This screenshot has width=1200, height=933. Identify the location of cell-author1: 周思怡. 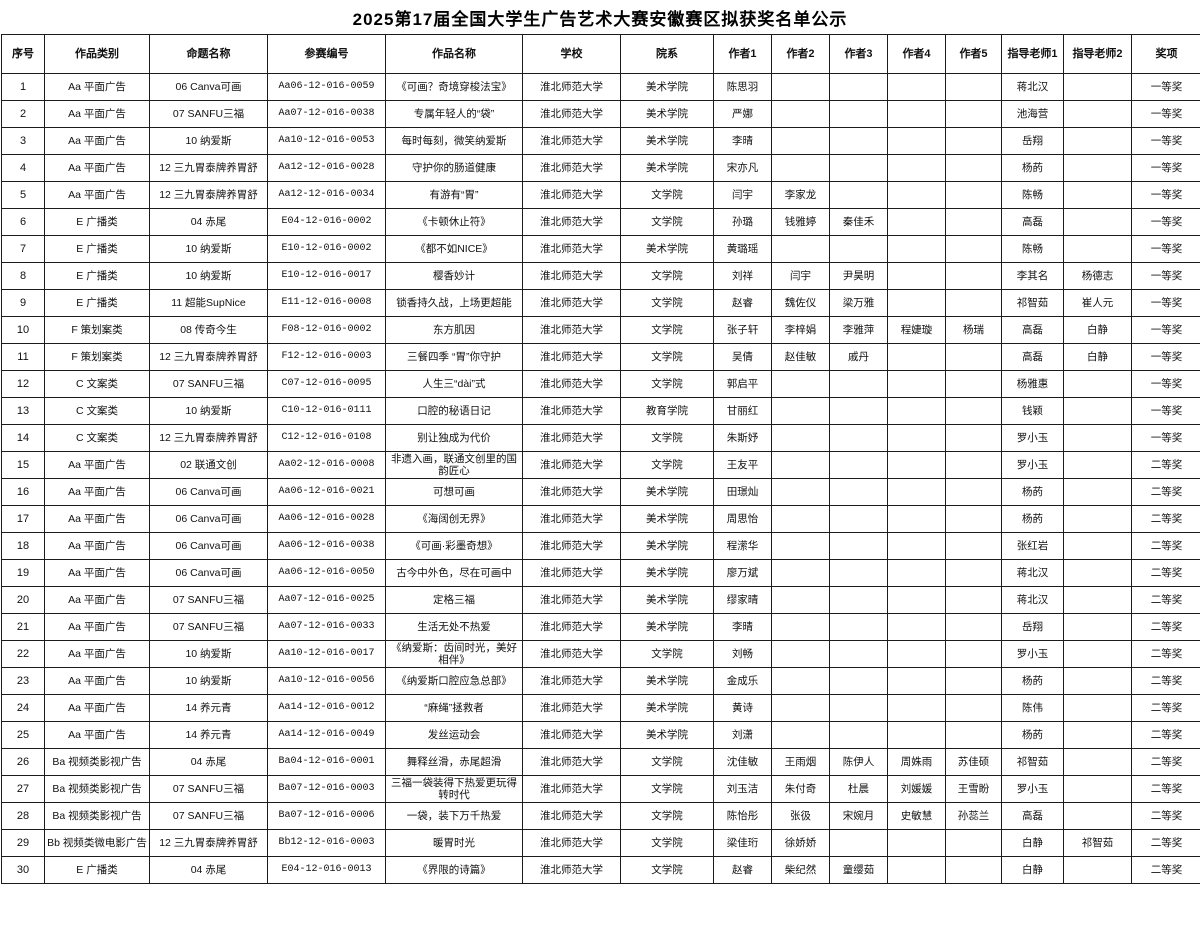
(742, 519).